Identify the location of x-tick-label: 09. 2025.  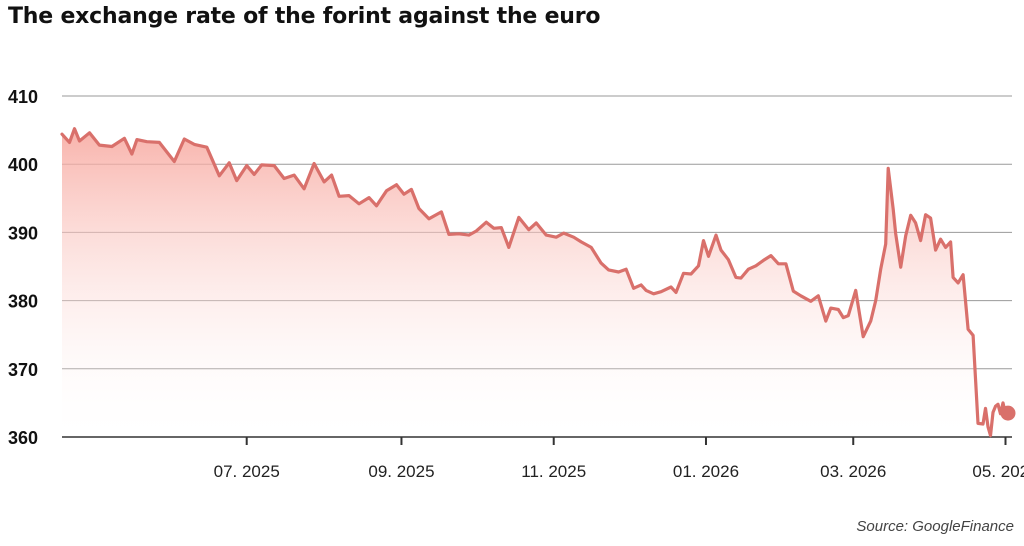
(401, 471).